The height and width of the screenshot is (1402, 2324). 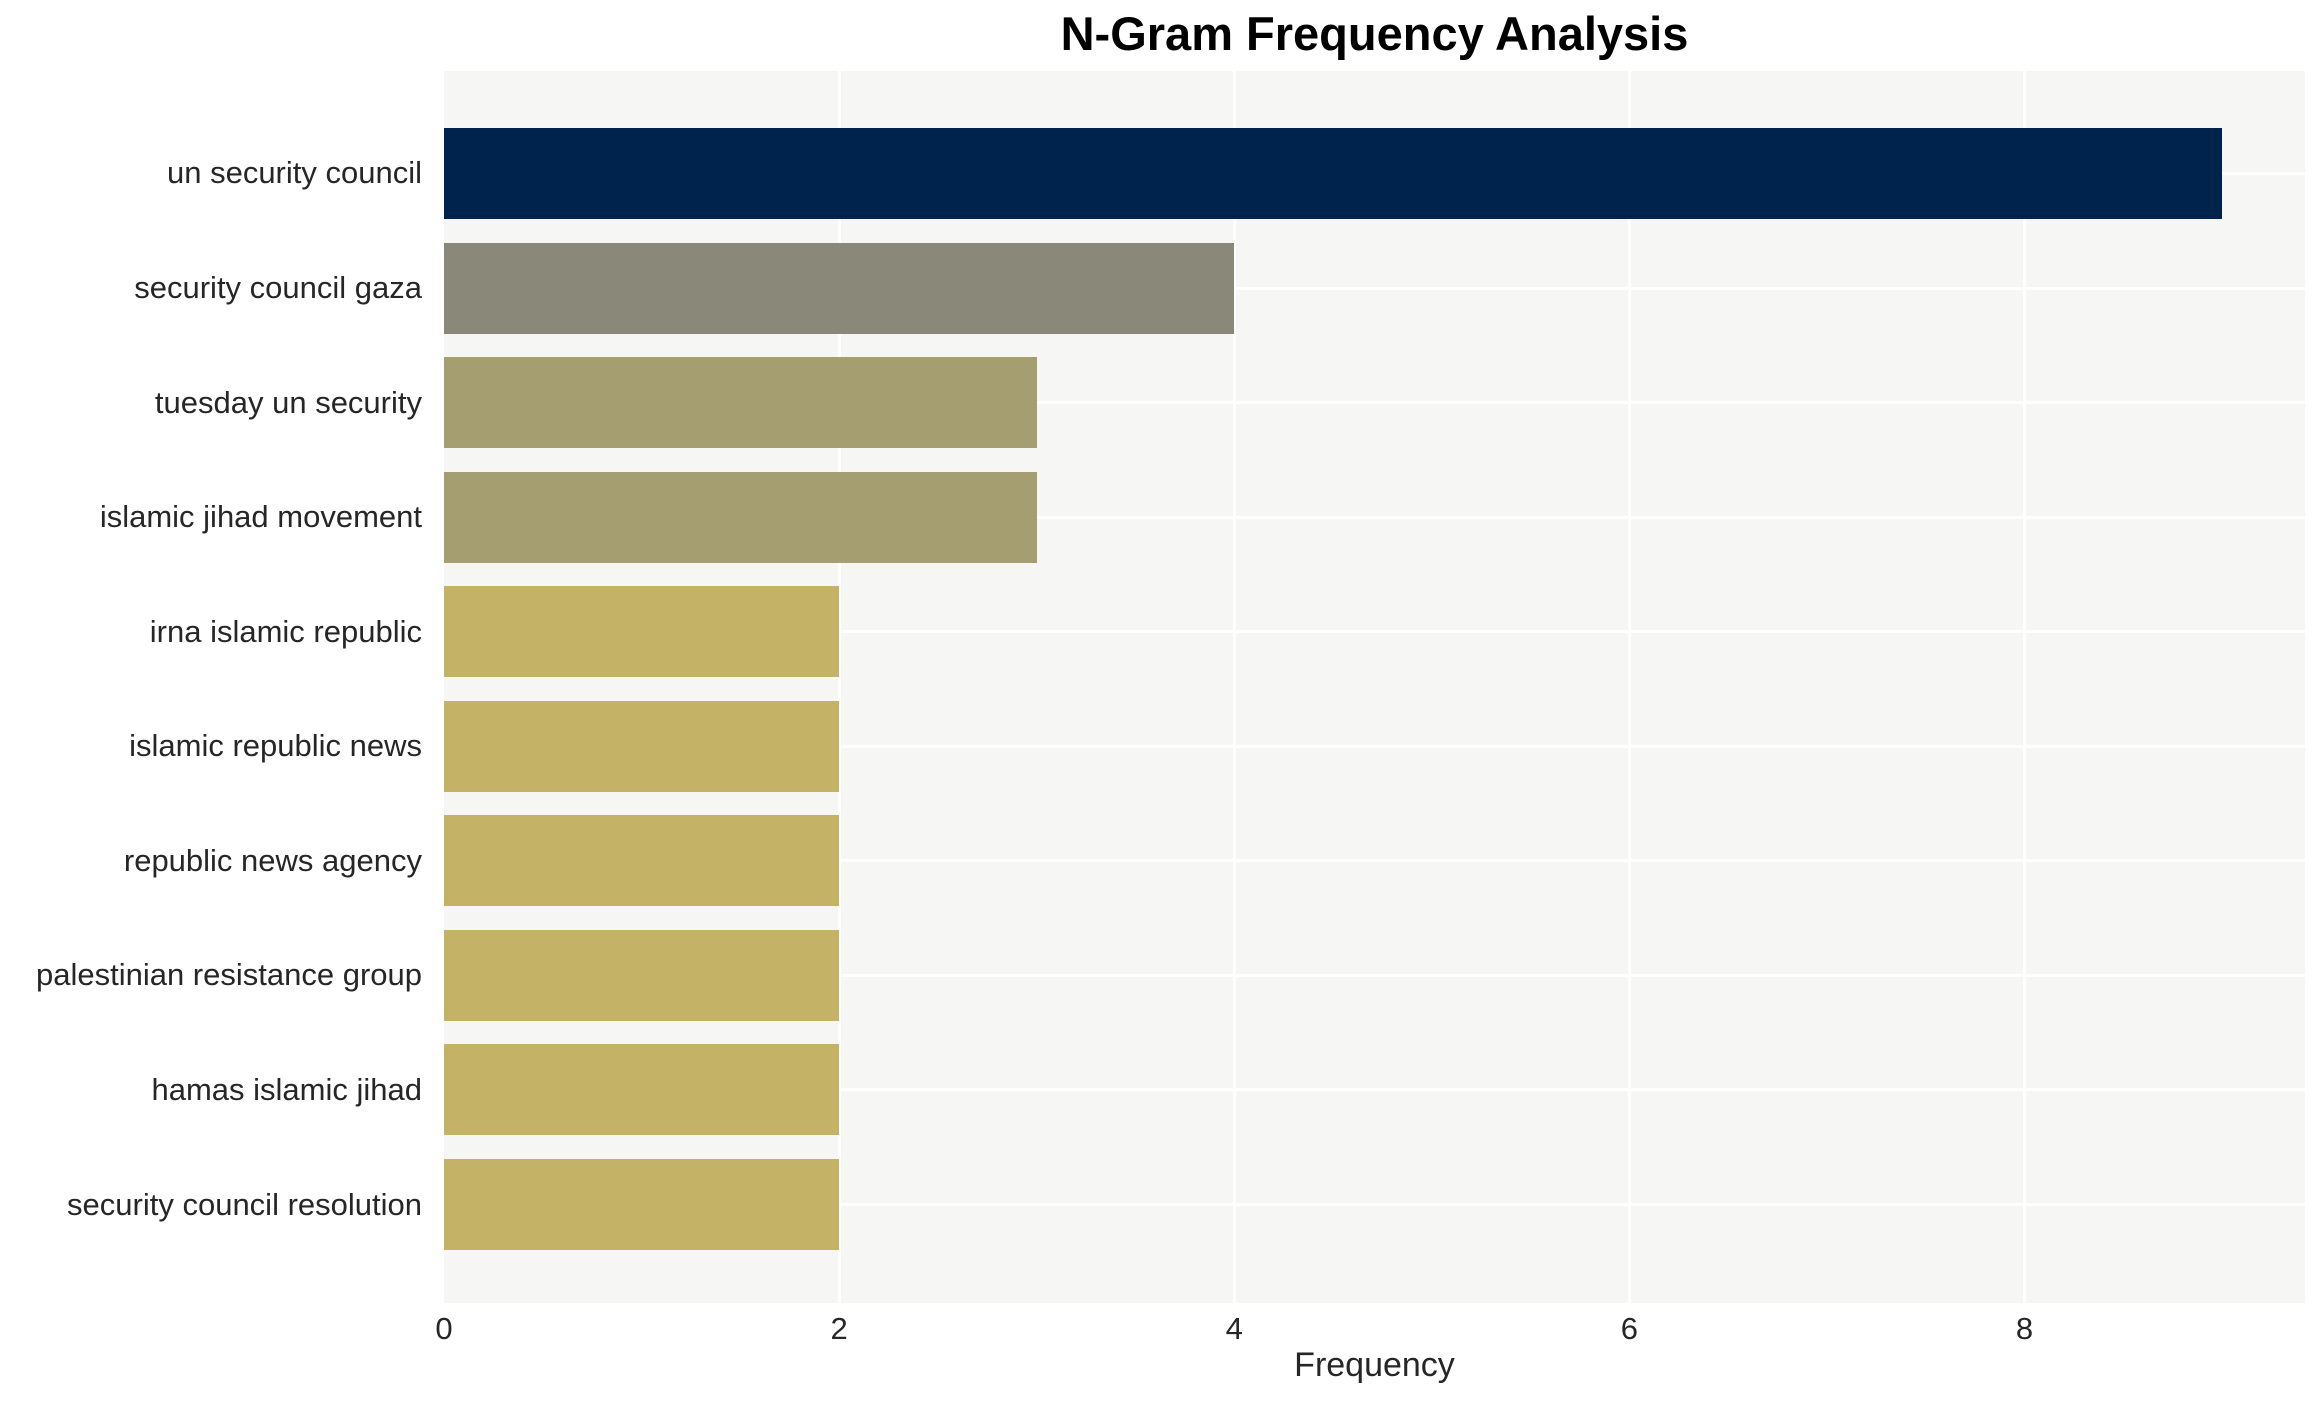 I want to click on y-tick-label: islamic jihad movement, so click(x=260, y=517).